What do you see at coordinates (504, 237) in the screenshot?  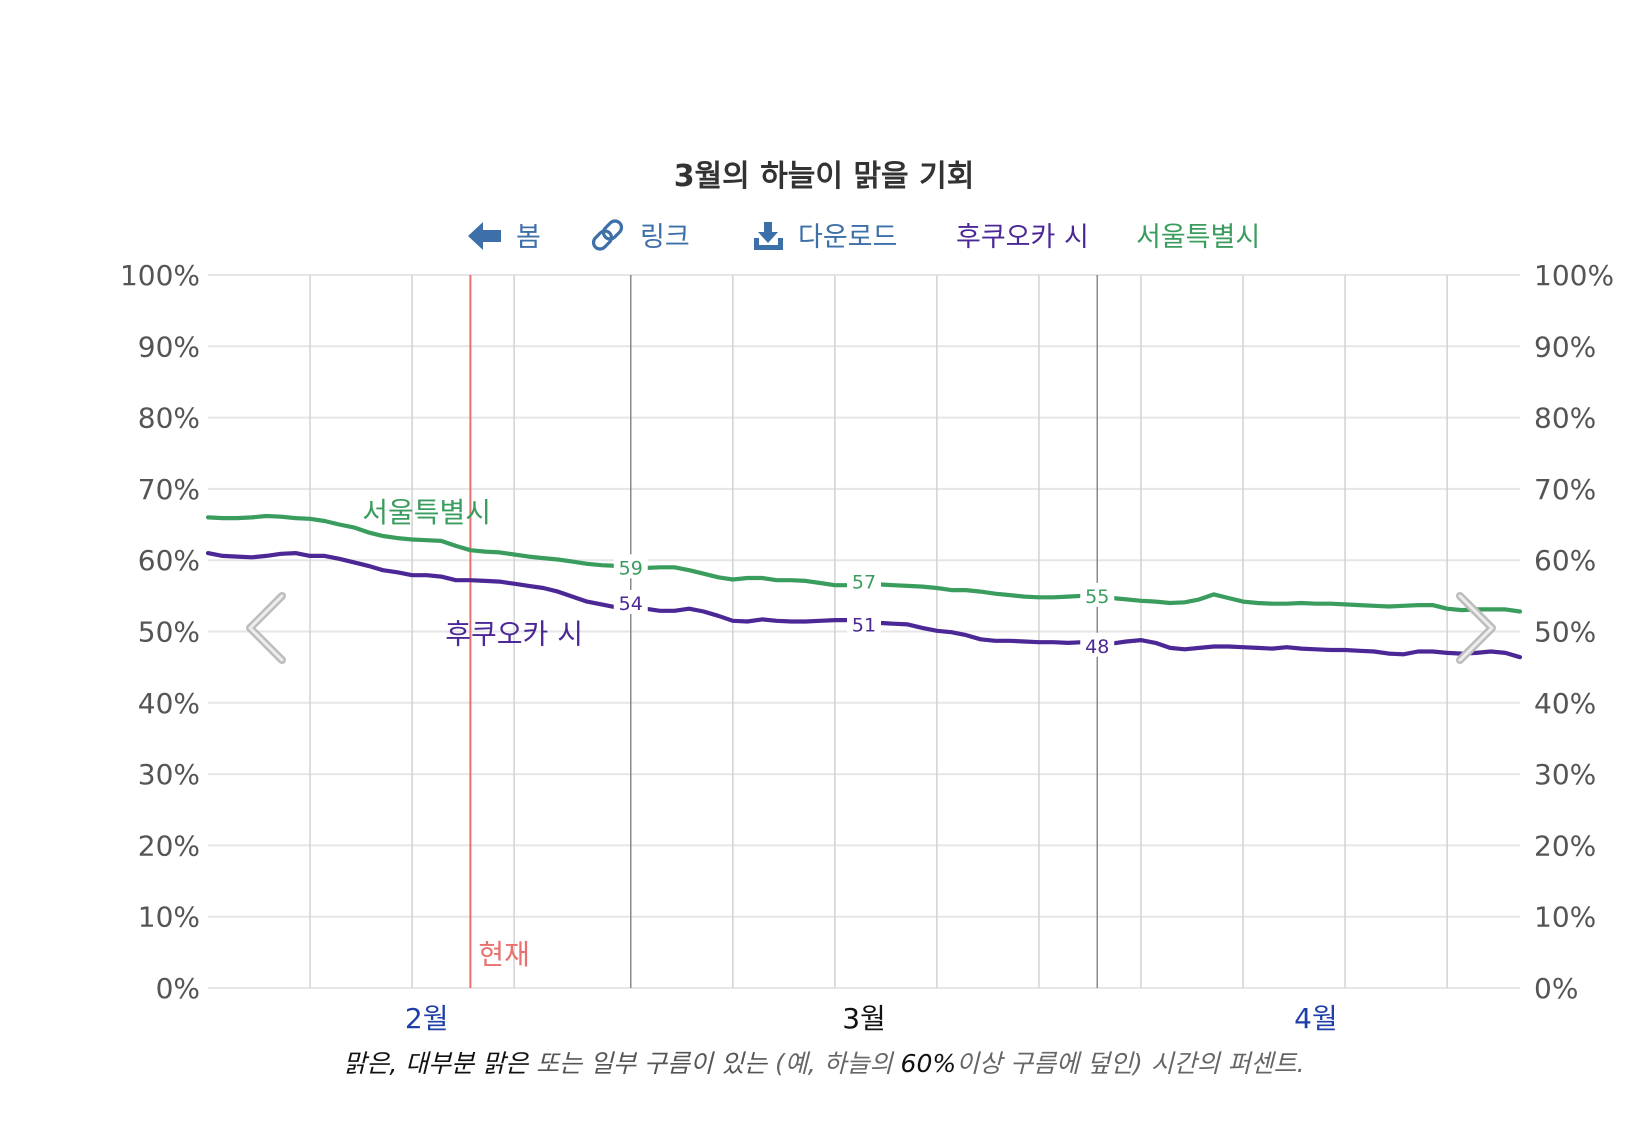 I see `home-link: 봄` at bounding box center [504, 237].